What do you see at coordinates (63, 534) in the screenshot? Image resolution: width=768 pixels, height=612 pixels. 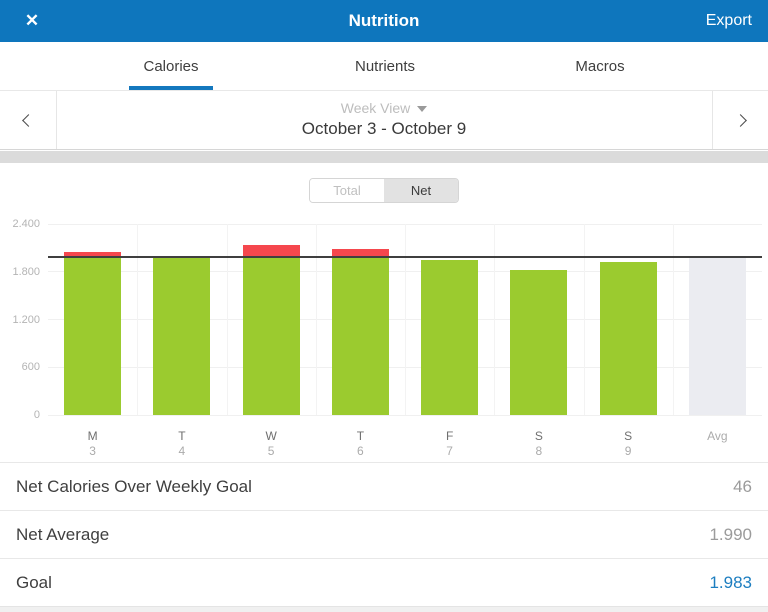 I see `summary-label: Net Average` at bounding box center [63, 534].